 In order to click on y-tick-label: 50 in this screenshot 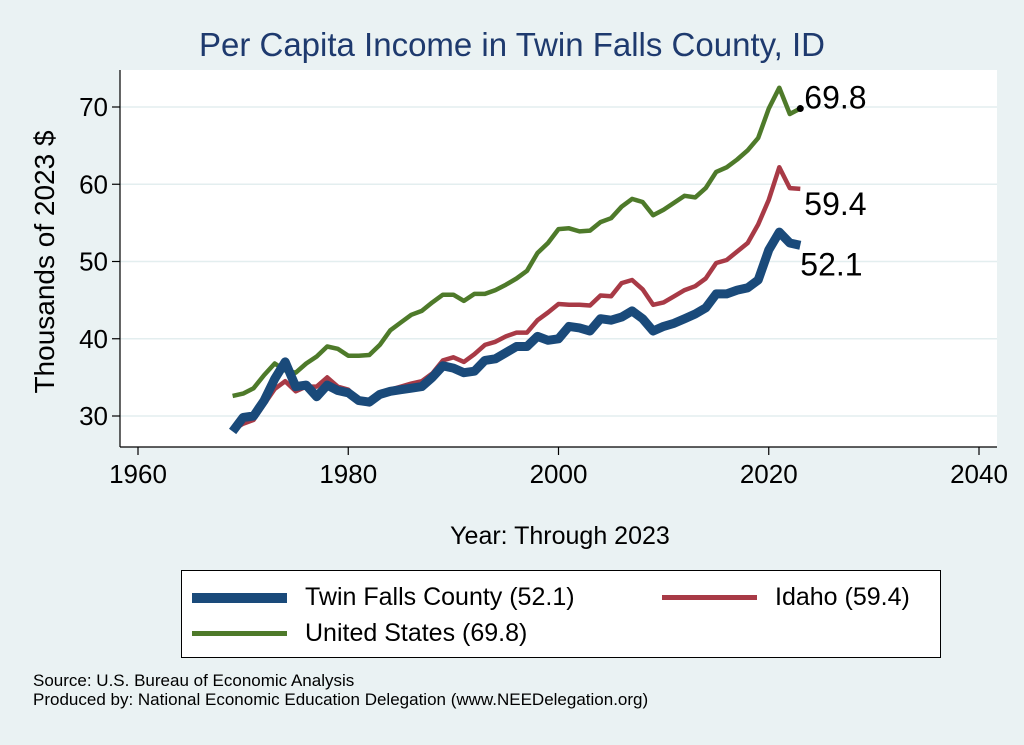, I will do `click(93, 262)`.